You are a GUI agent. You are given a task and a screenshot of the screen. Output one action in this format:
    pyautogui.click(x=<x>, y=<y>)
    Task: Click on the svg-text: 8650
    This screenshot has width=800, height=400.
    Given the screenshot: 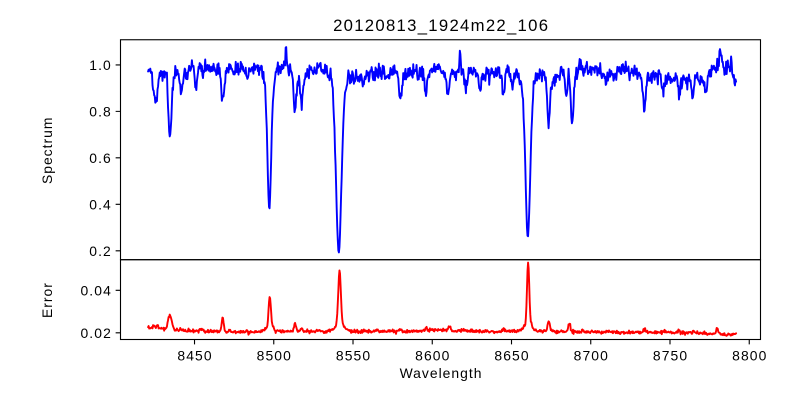 What is the action you would take?
    pyautogui.click(x=511, y=356)
    